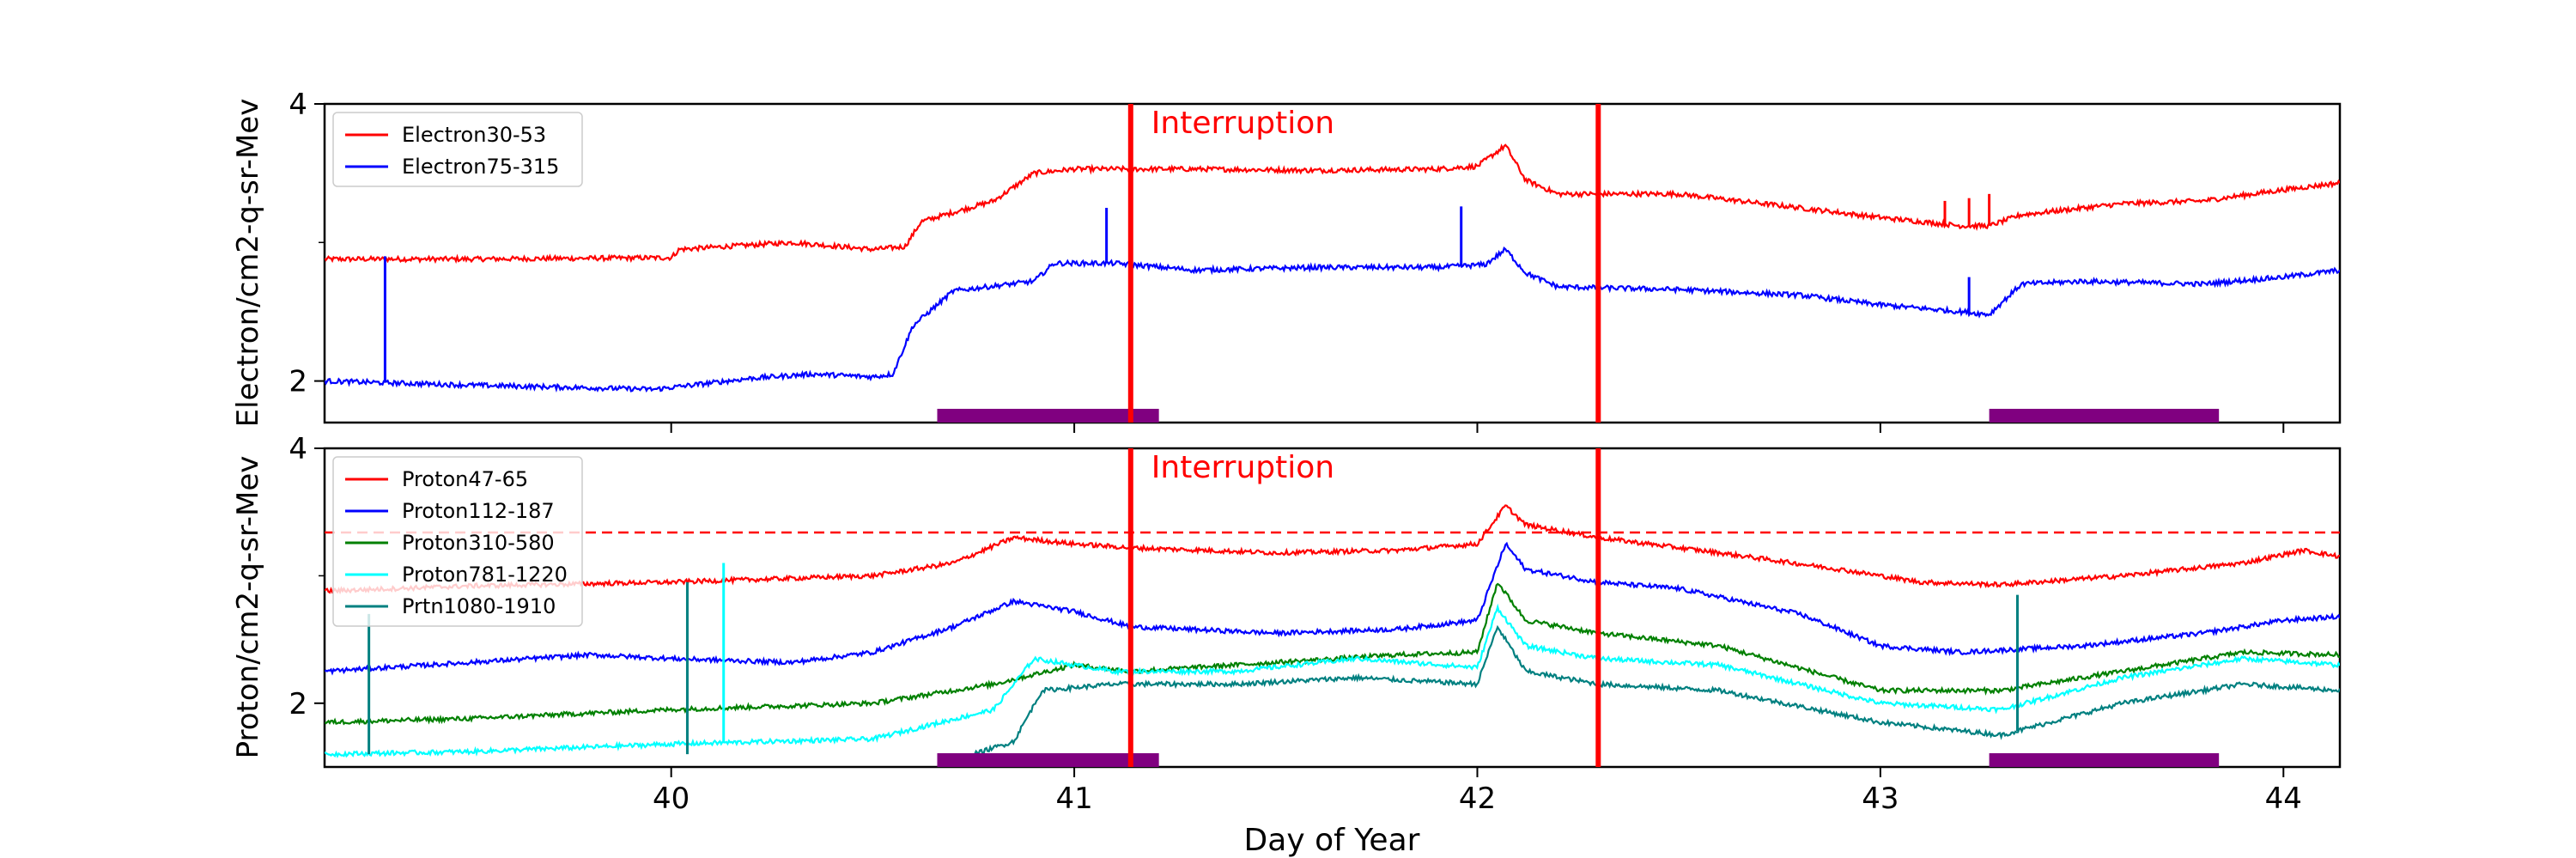 The image size is (2576, 858). I want to click on proton-legend-label: Proton781-1220, so click(485, 575).